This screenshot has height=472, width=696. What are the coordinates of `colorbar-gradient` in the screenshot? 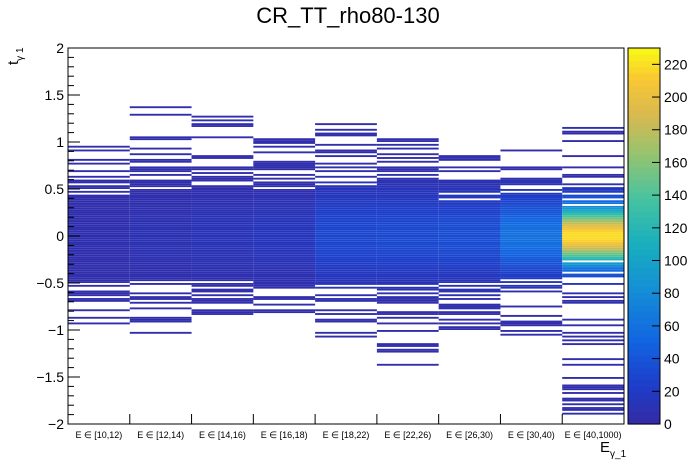 It's located at (644, 236).